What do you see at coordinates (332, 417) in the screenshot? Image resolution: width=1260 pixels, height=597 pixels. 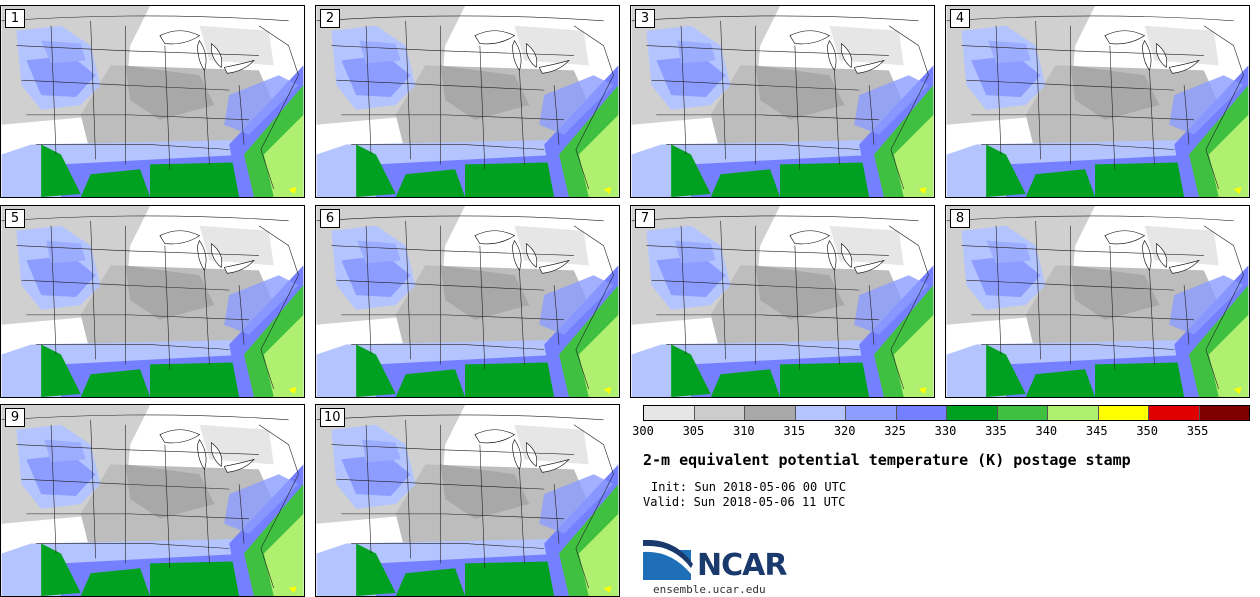 I see `panel-number: 10` at bounding box center [332, 417].